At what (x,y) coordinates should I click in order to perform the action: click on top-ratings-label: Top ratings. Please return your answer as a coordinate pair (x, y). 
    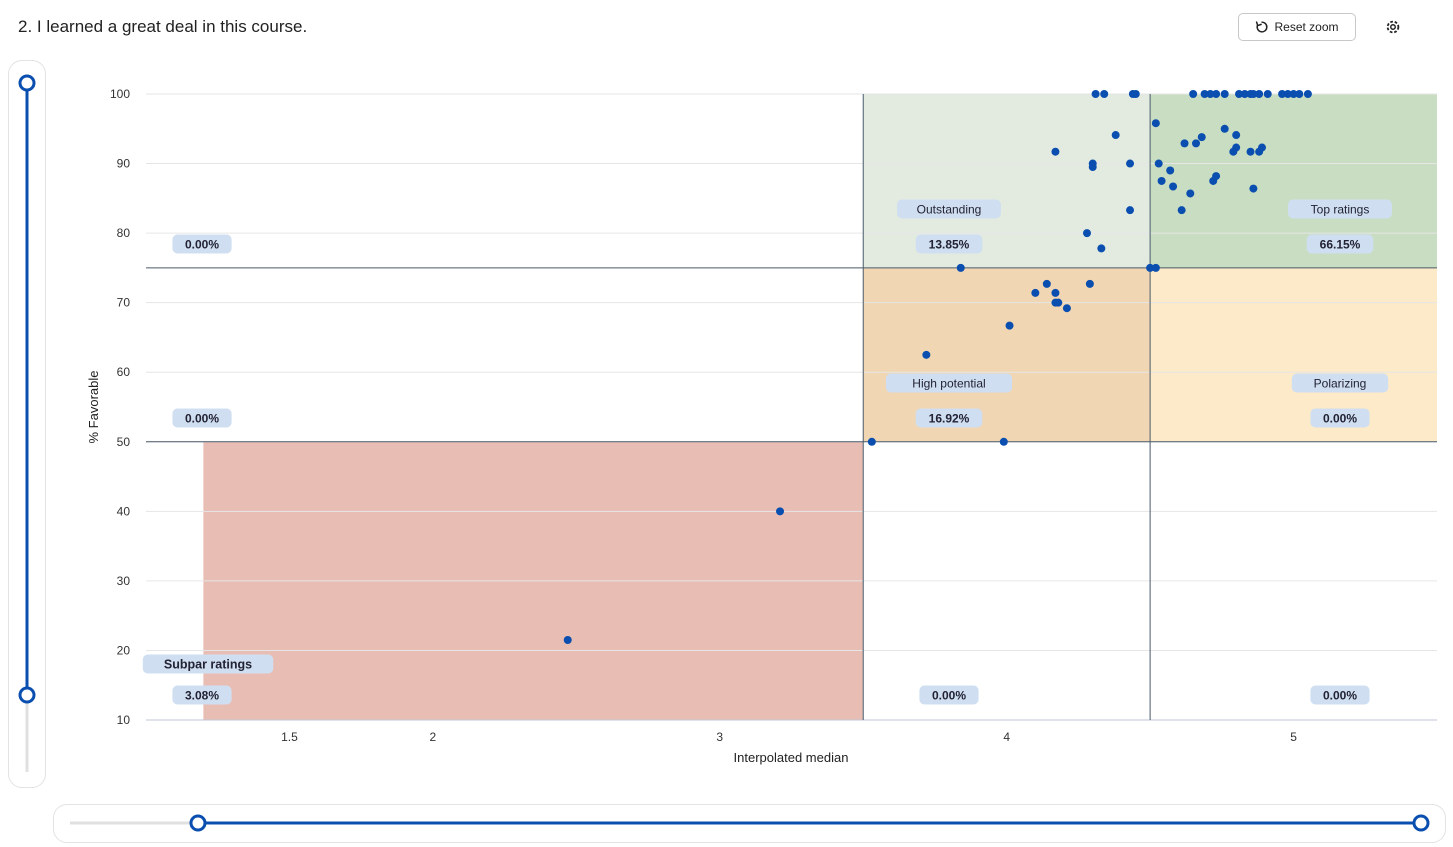
    Looking at the image, I should click on (1340, 209).